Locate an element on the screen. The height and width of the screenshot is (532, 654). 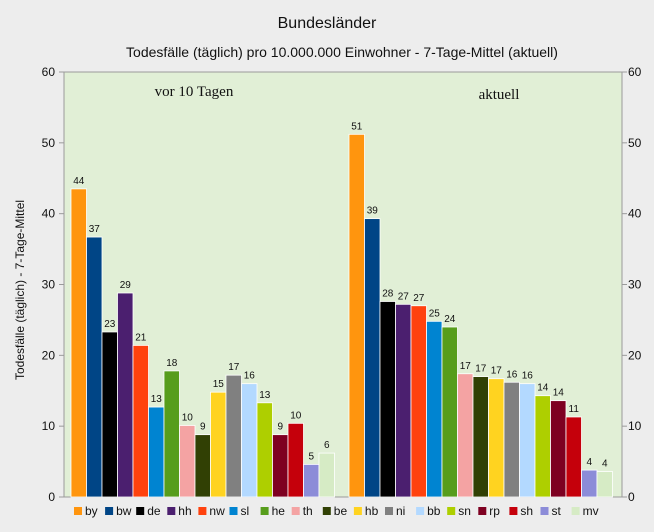
bar-vor-10-tagen-bw is located at coordinates (94, 367).